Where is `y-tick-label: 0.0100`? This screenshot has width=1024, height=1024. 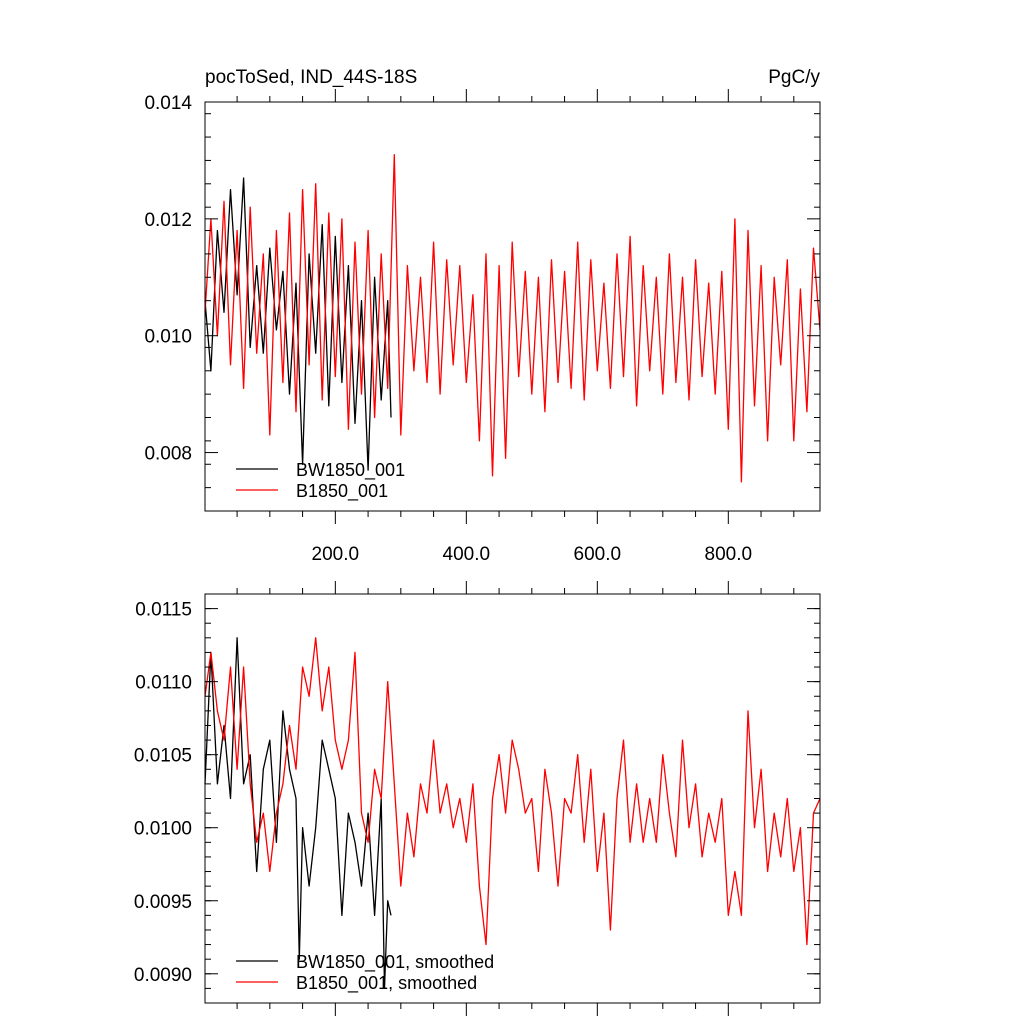
y-tick-label: 0.0100 is located at coordinates (163, 829).